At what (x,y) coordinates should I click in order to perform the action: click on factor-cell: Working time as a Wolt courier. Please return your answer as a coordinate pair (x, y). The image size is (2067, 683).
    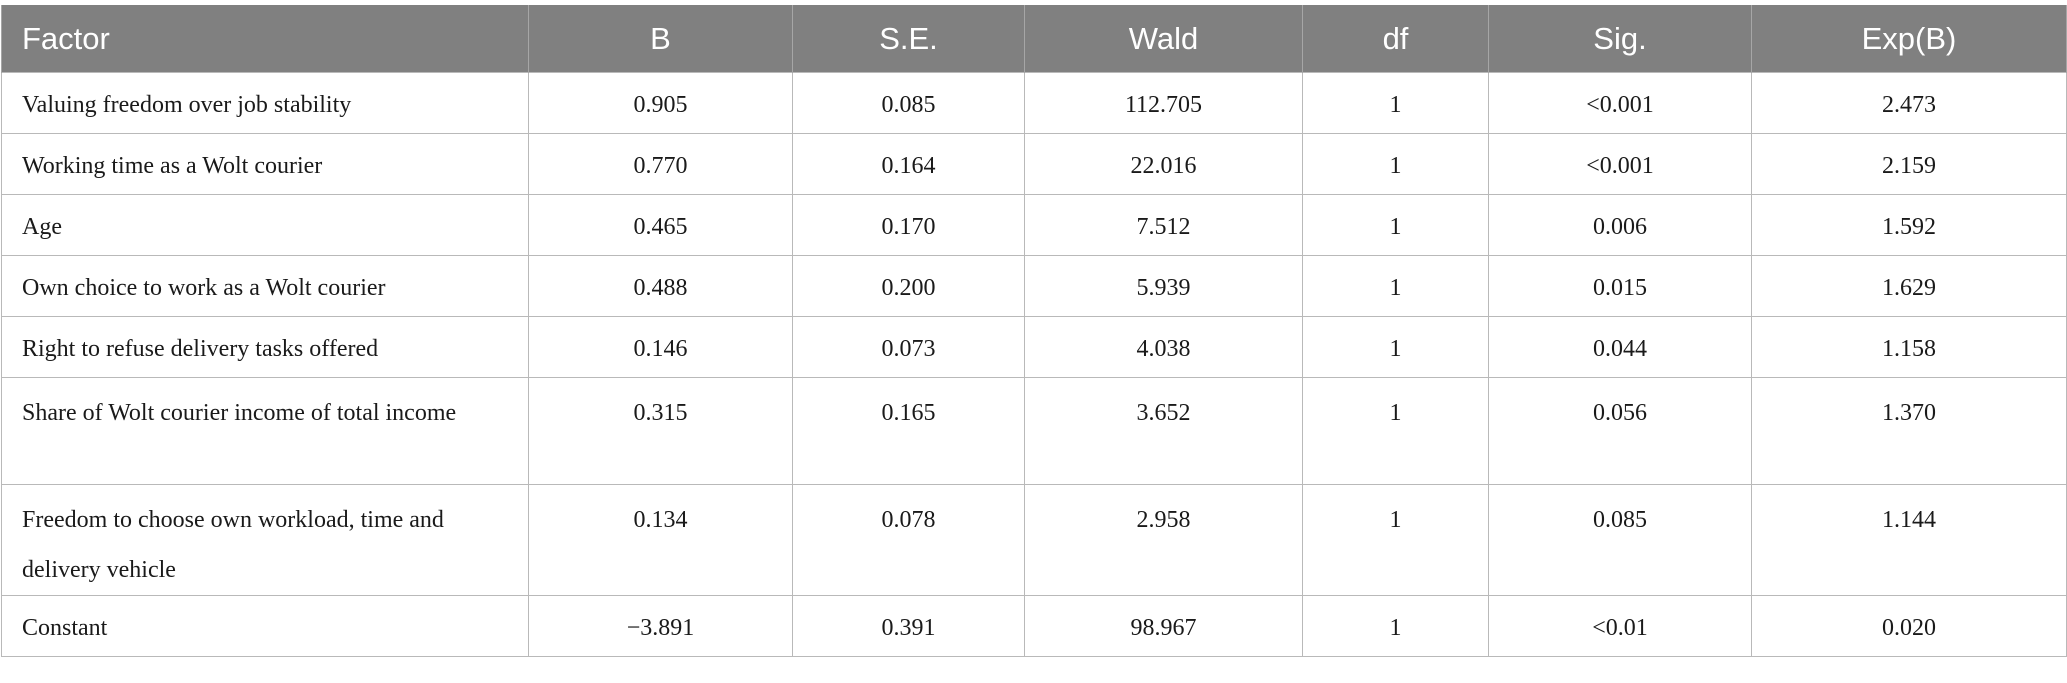
    Looking at the image, I should click on (265, 164).